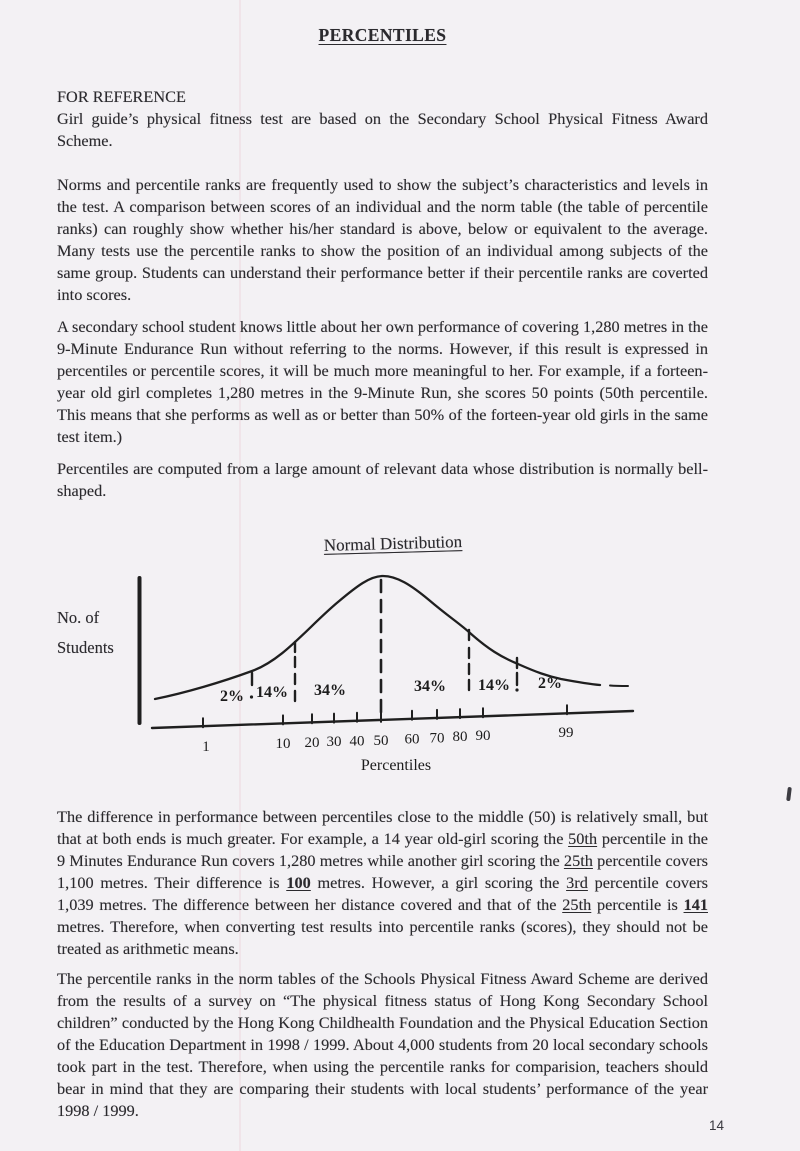 This screenshot has height=1151, width=800. I want to click on margin-stray-mark, so click(789, 794).